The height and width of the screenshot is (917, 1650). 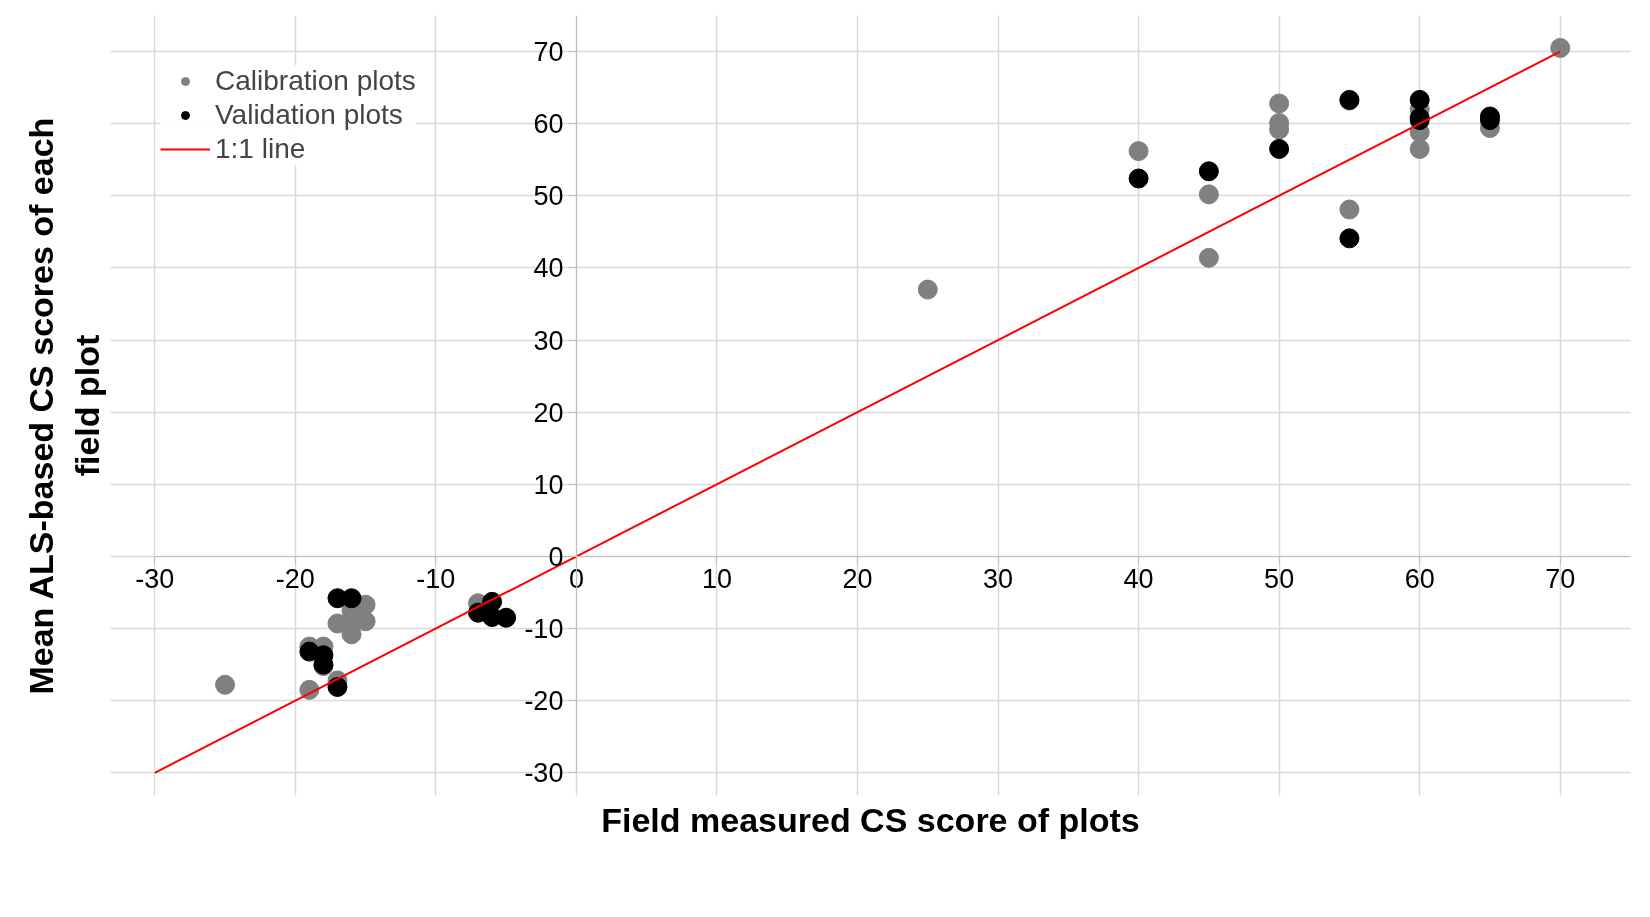 I want to click on x-tick-label: 30, so click(x=998, y=579).